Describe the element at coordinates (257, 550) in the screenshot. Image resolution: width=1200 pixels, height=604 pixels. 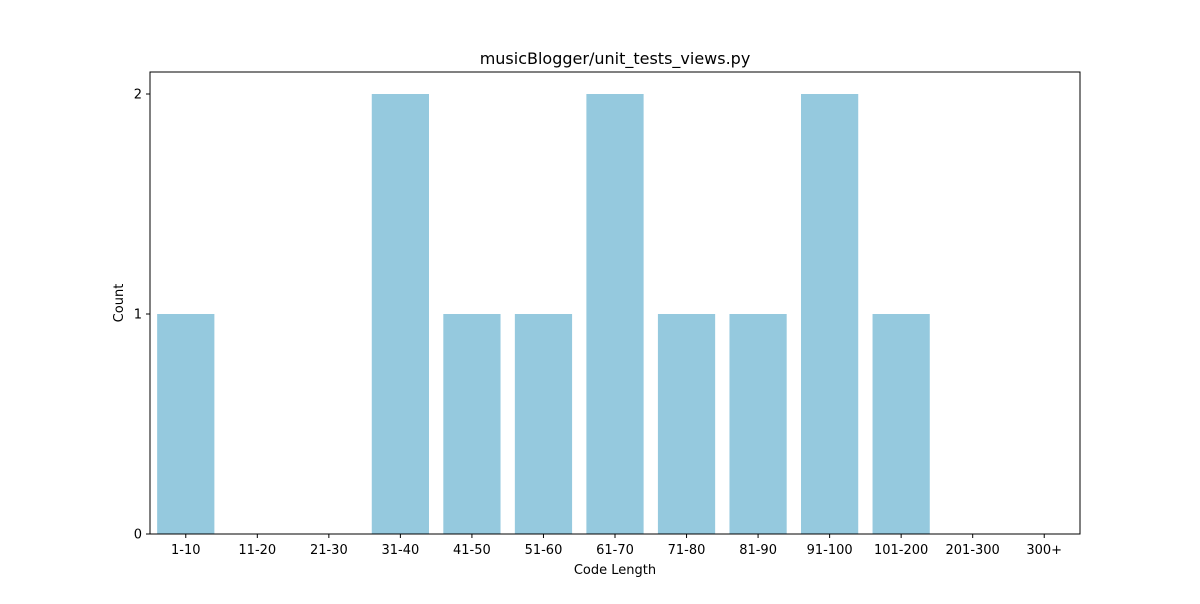
I see `x-tick-label: 11-20` at that location.